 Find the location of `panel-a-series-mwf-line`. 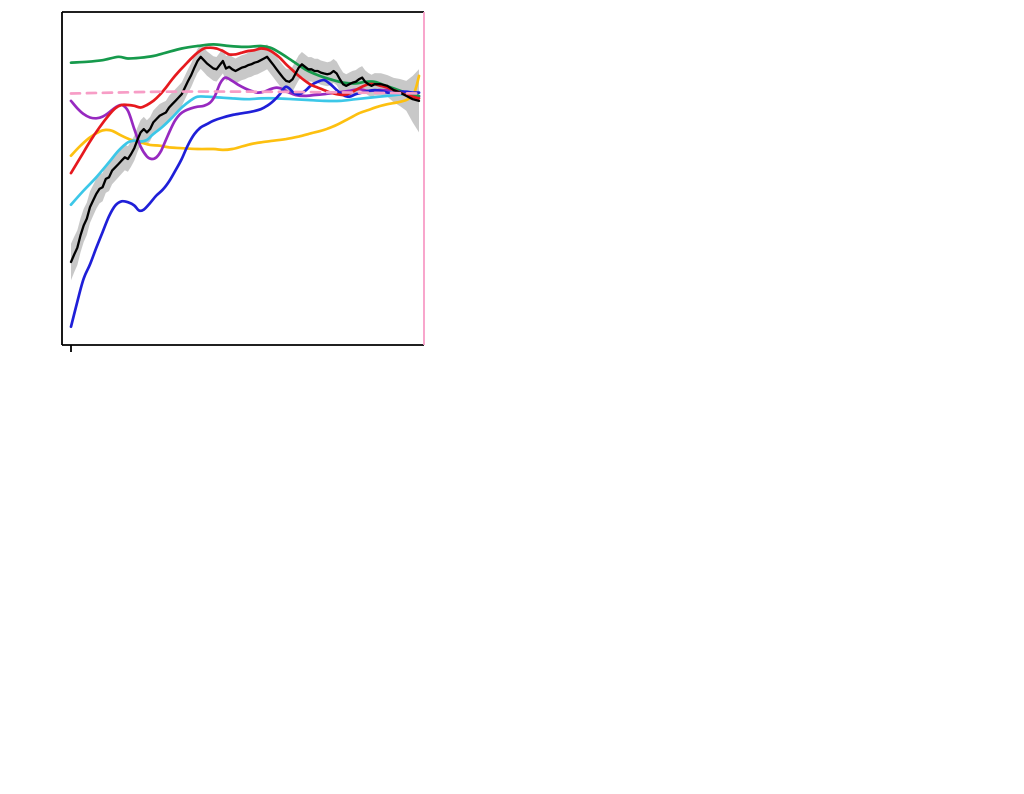

panel-a-series-mwf-line is located at coordinates (245, 118).